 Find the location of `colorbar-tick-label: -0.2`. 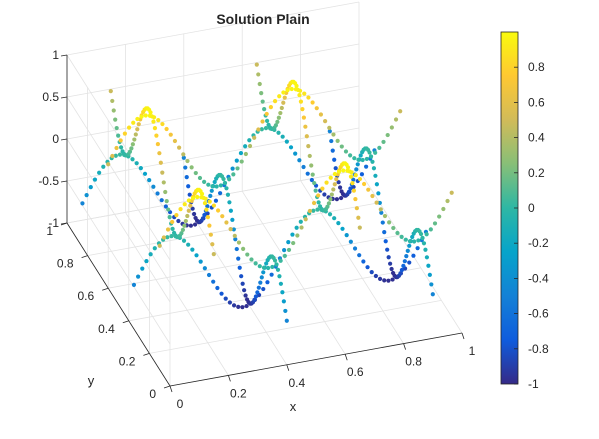

colorbar-tick-label: -0.2 is located at coordinates (538, 243).